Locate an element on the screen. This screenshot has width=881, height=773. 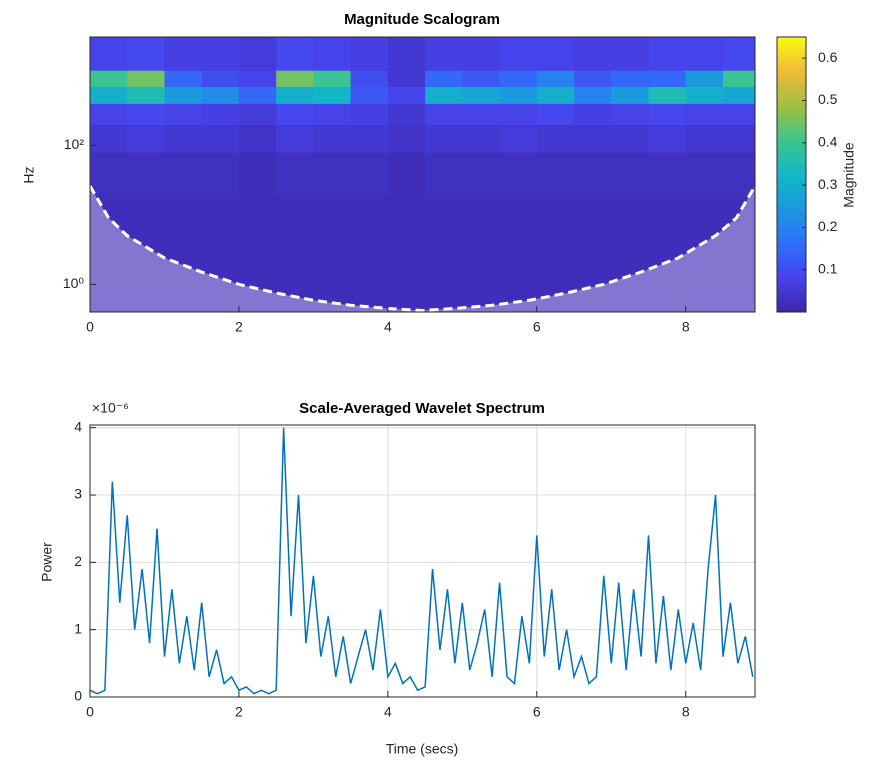
coi-shade is located at coordinates (422, 248).